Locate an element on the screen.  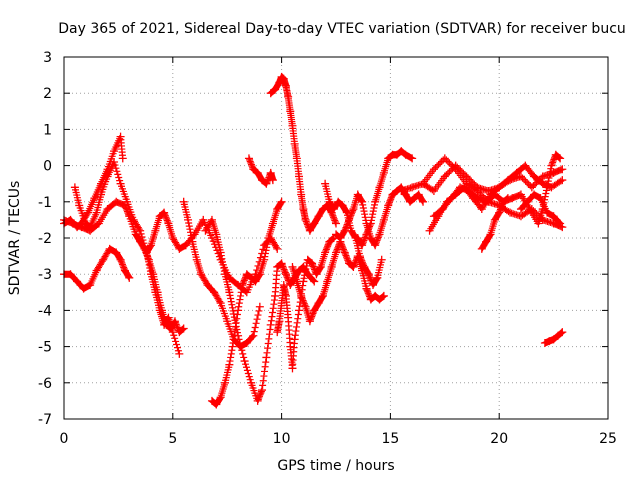
y-tick-label: -4 is located at coordinates (45, 311).